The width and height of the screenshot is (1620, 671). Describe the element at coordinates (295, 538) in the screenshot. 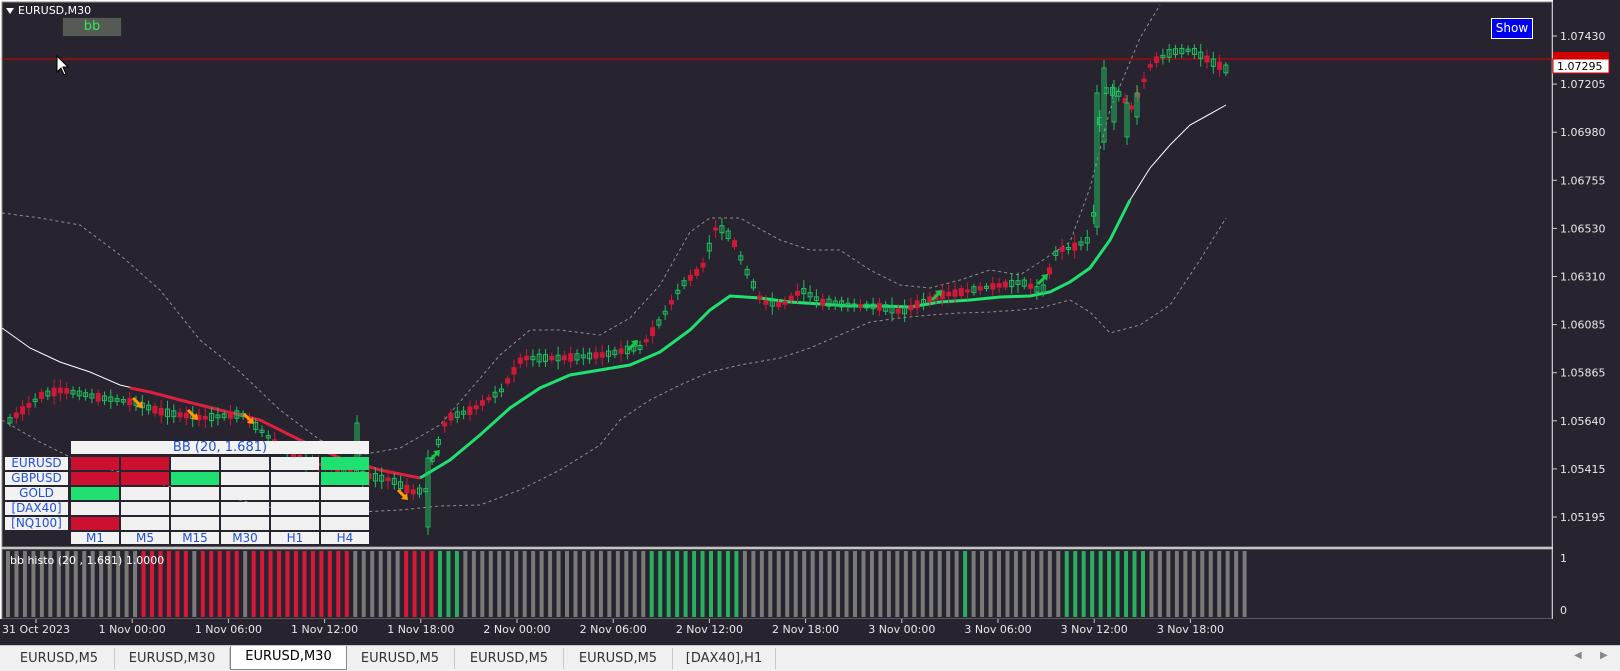

I see `dashboard-timeframe-label: H1` at that location.